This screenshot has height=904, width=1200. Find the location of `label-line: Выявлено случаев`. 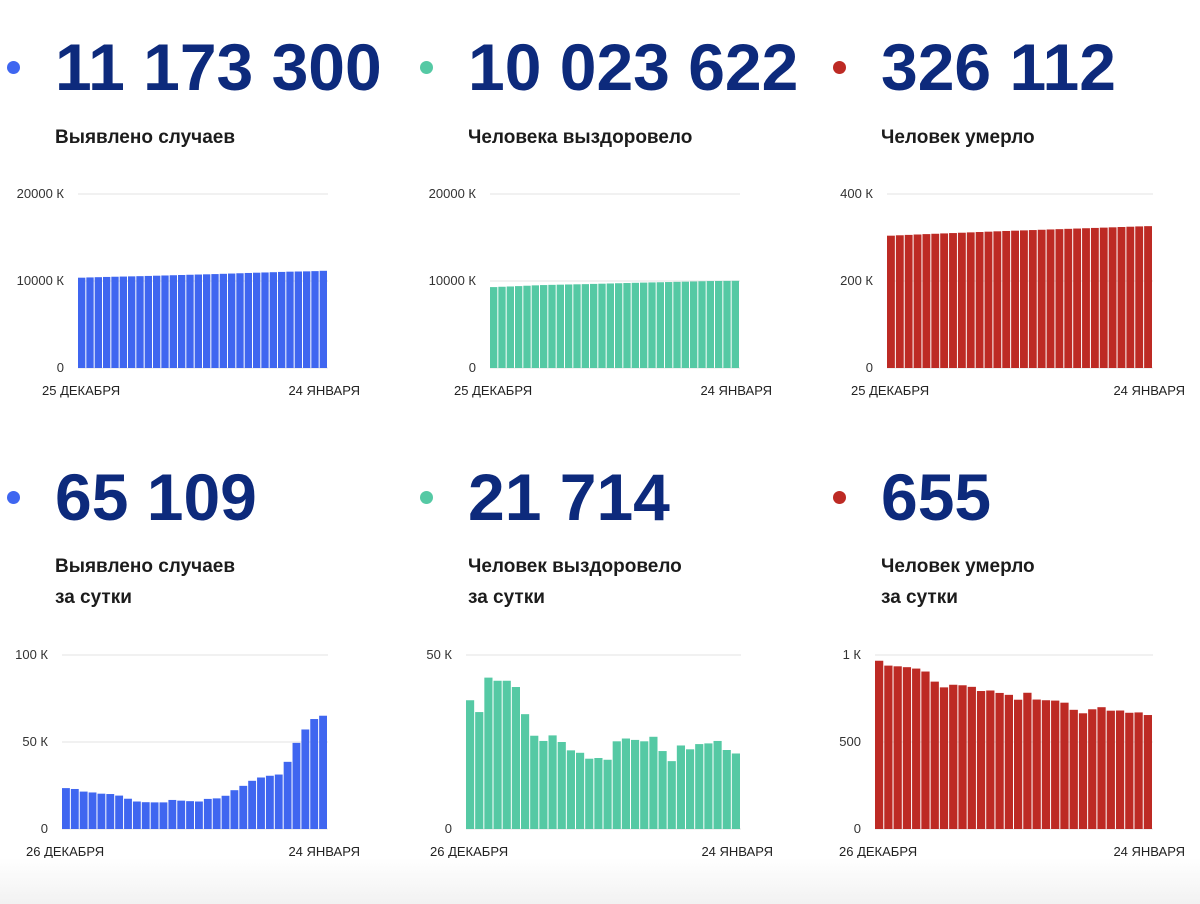

label-line: Выявлено случаев is located at coordinates (145, 566).